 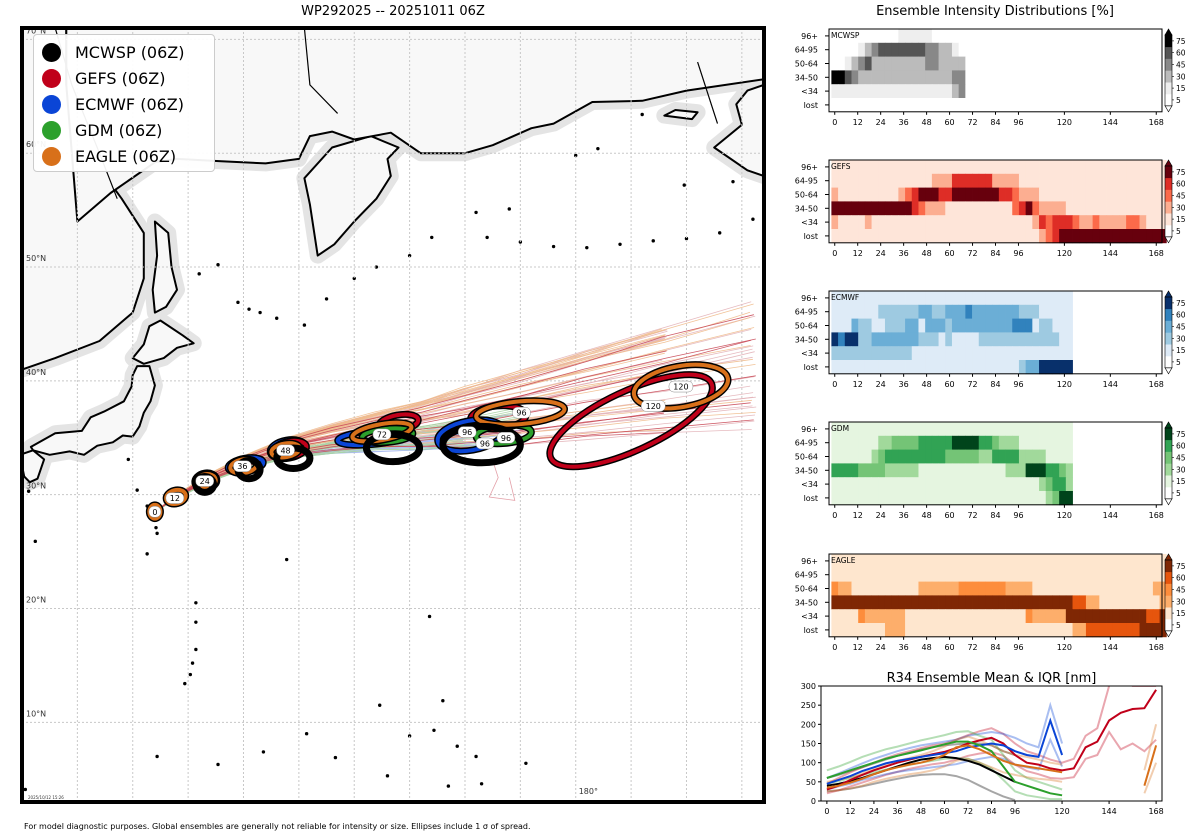 What do you see at coordinates (205, 481) in the screenshot?
I see `forecast-hour-label: 24` at bounding box center [205, 481].